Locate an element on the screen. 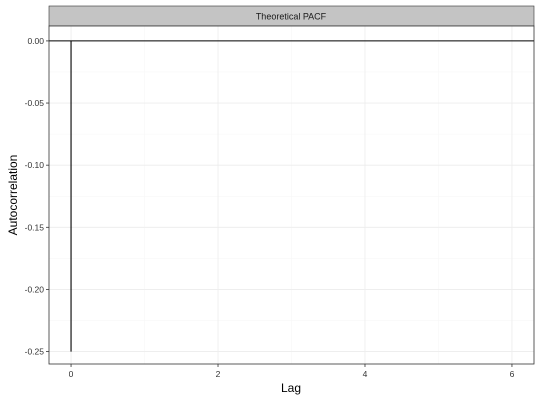 This screenshot has width=540, height=400. x-tick-label: 6 is located at coordinates (512, 374).